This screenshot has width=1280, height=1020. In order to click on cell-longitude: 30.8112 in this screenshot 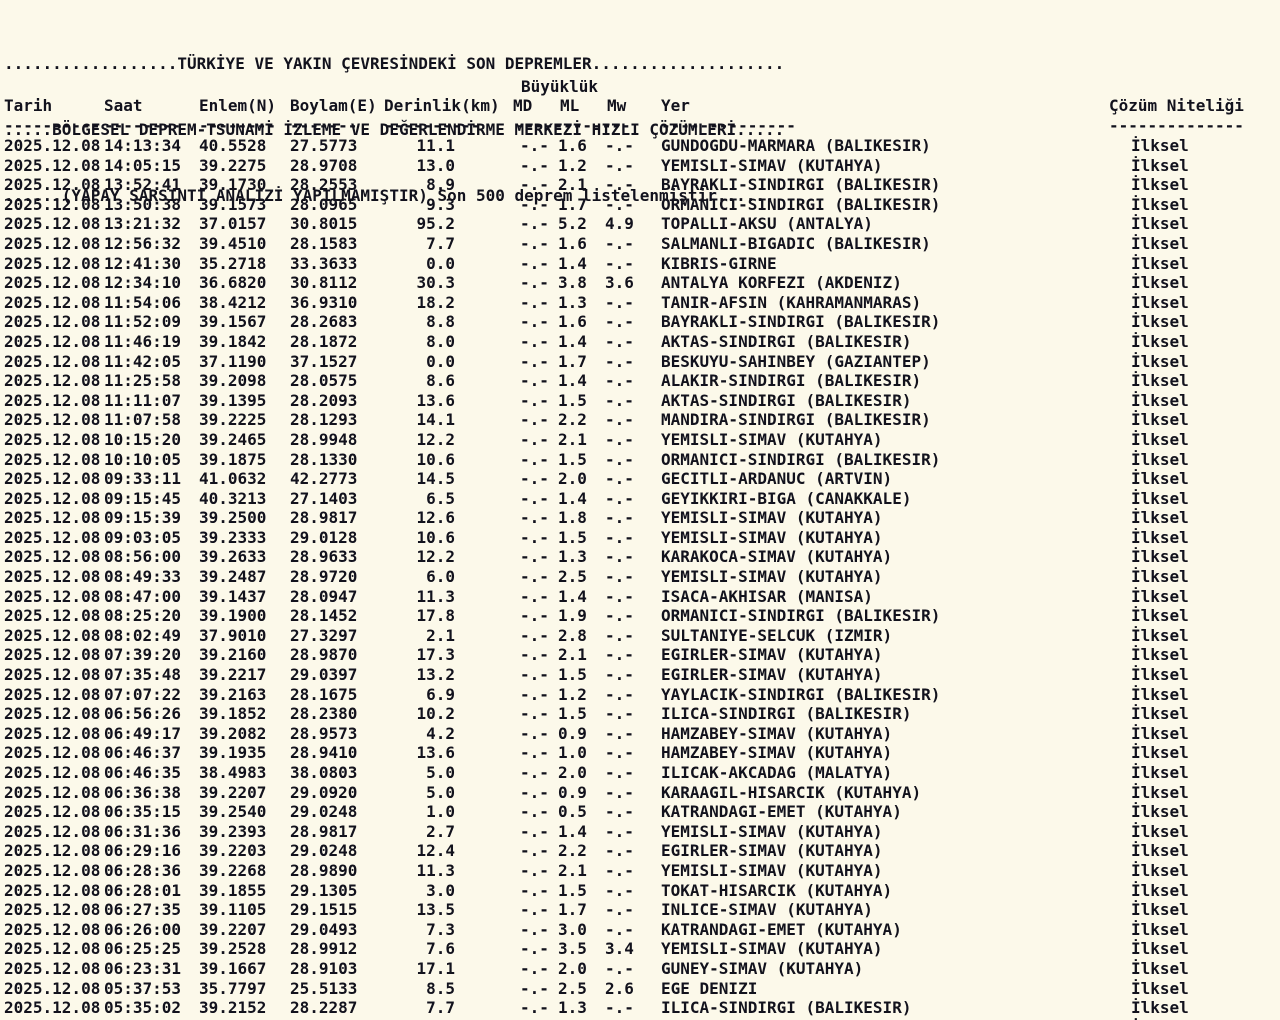, I will do `click(324, 283)`.